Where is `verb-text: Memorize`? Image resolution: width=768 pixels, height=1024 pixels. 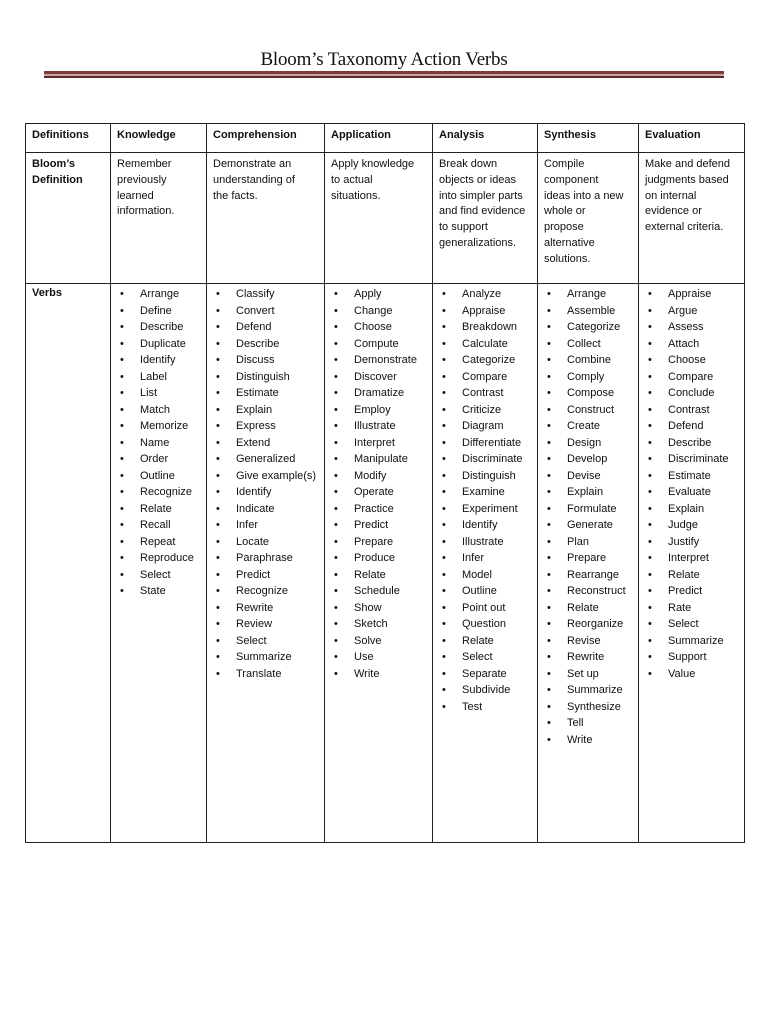 verb-text: Memorize is located at coordinates (164, 426).